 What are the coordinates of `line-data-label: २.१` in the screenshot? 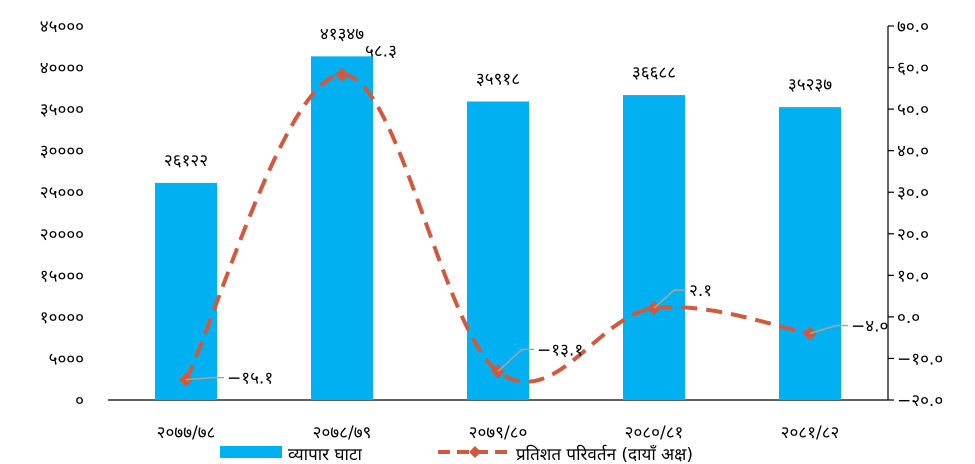 It's located at (700, 291).